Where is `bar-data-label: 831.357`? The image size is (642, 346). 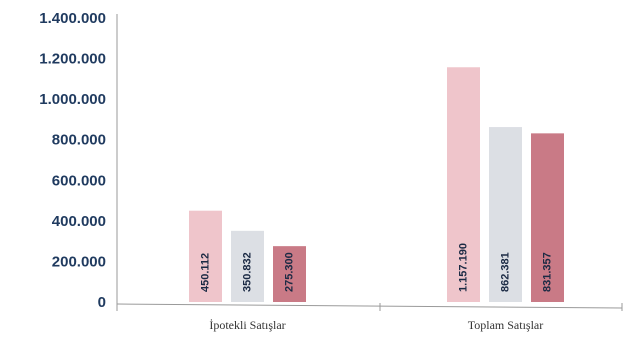 bar-data-label: 831.357 is located at coordinates (547, 272).